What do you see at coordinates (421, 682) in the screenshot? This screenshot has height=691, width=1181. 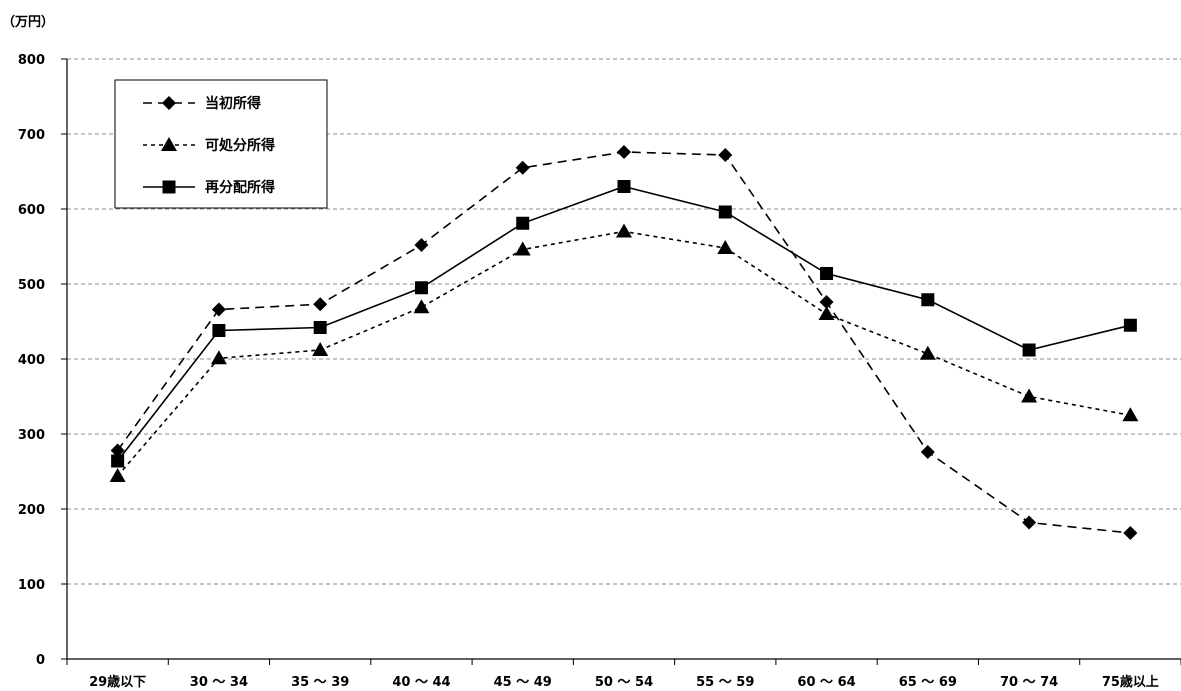 I see `x-tick-label: 40 ～ 44` at bounding box center [421, 682].